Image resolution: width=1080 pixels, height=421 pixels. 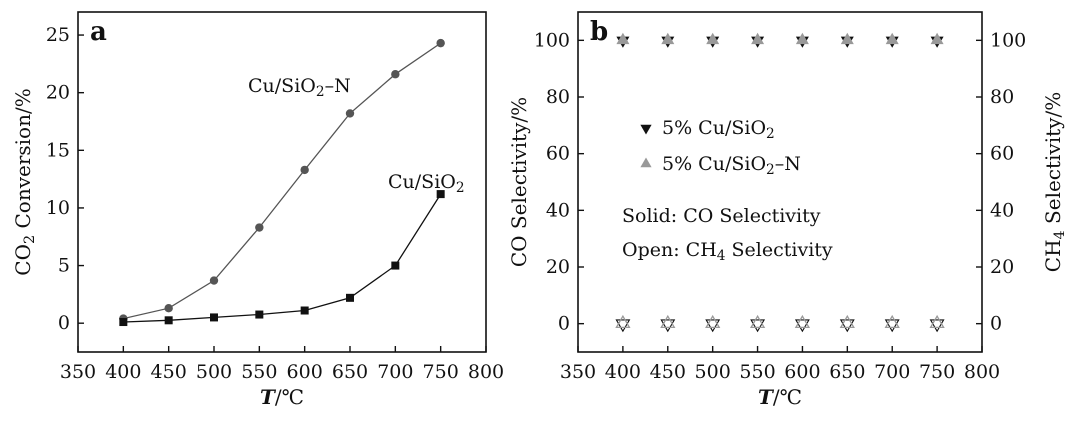 I want to click on legend: 5% Cu/SiO2 5% Cu/SiO2–N, so click(x=720, y=147).